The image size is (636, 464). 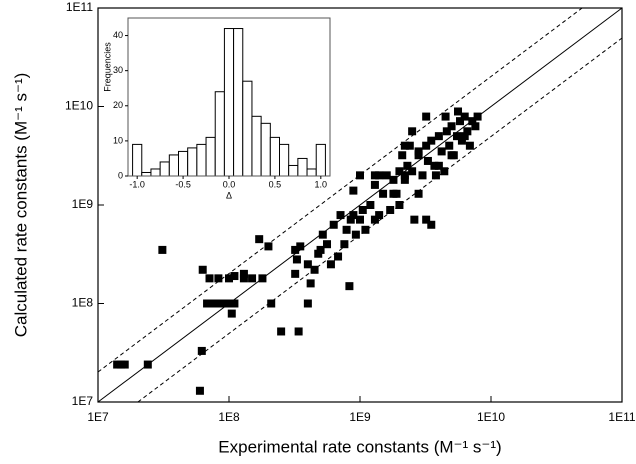 I want to click on inset-y-tick-label: 30, so click(x=118, y=70).